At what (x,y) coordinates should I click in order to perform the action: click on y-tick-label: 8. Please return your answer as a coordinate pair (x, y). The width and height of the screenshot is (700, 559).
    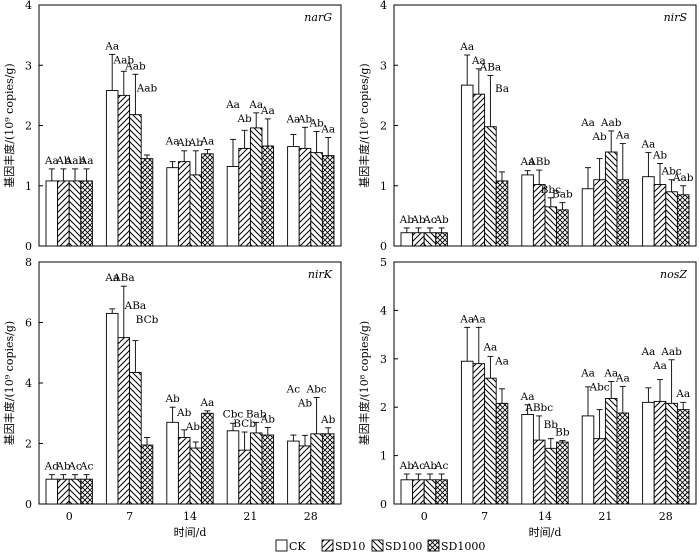
    Looking at the image, I should click on (28, 262).